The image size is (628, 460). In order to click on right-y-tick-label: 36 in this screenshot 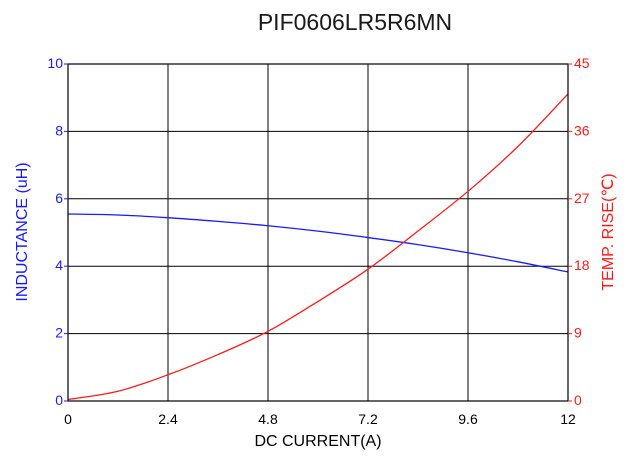, I will do `click(582, 130)`.